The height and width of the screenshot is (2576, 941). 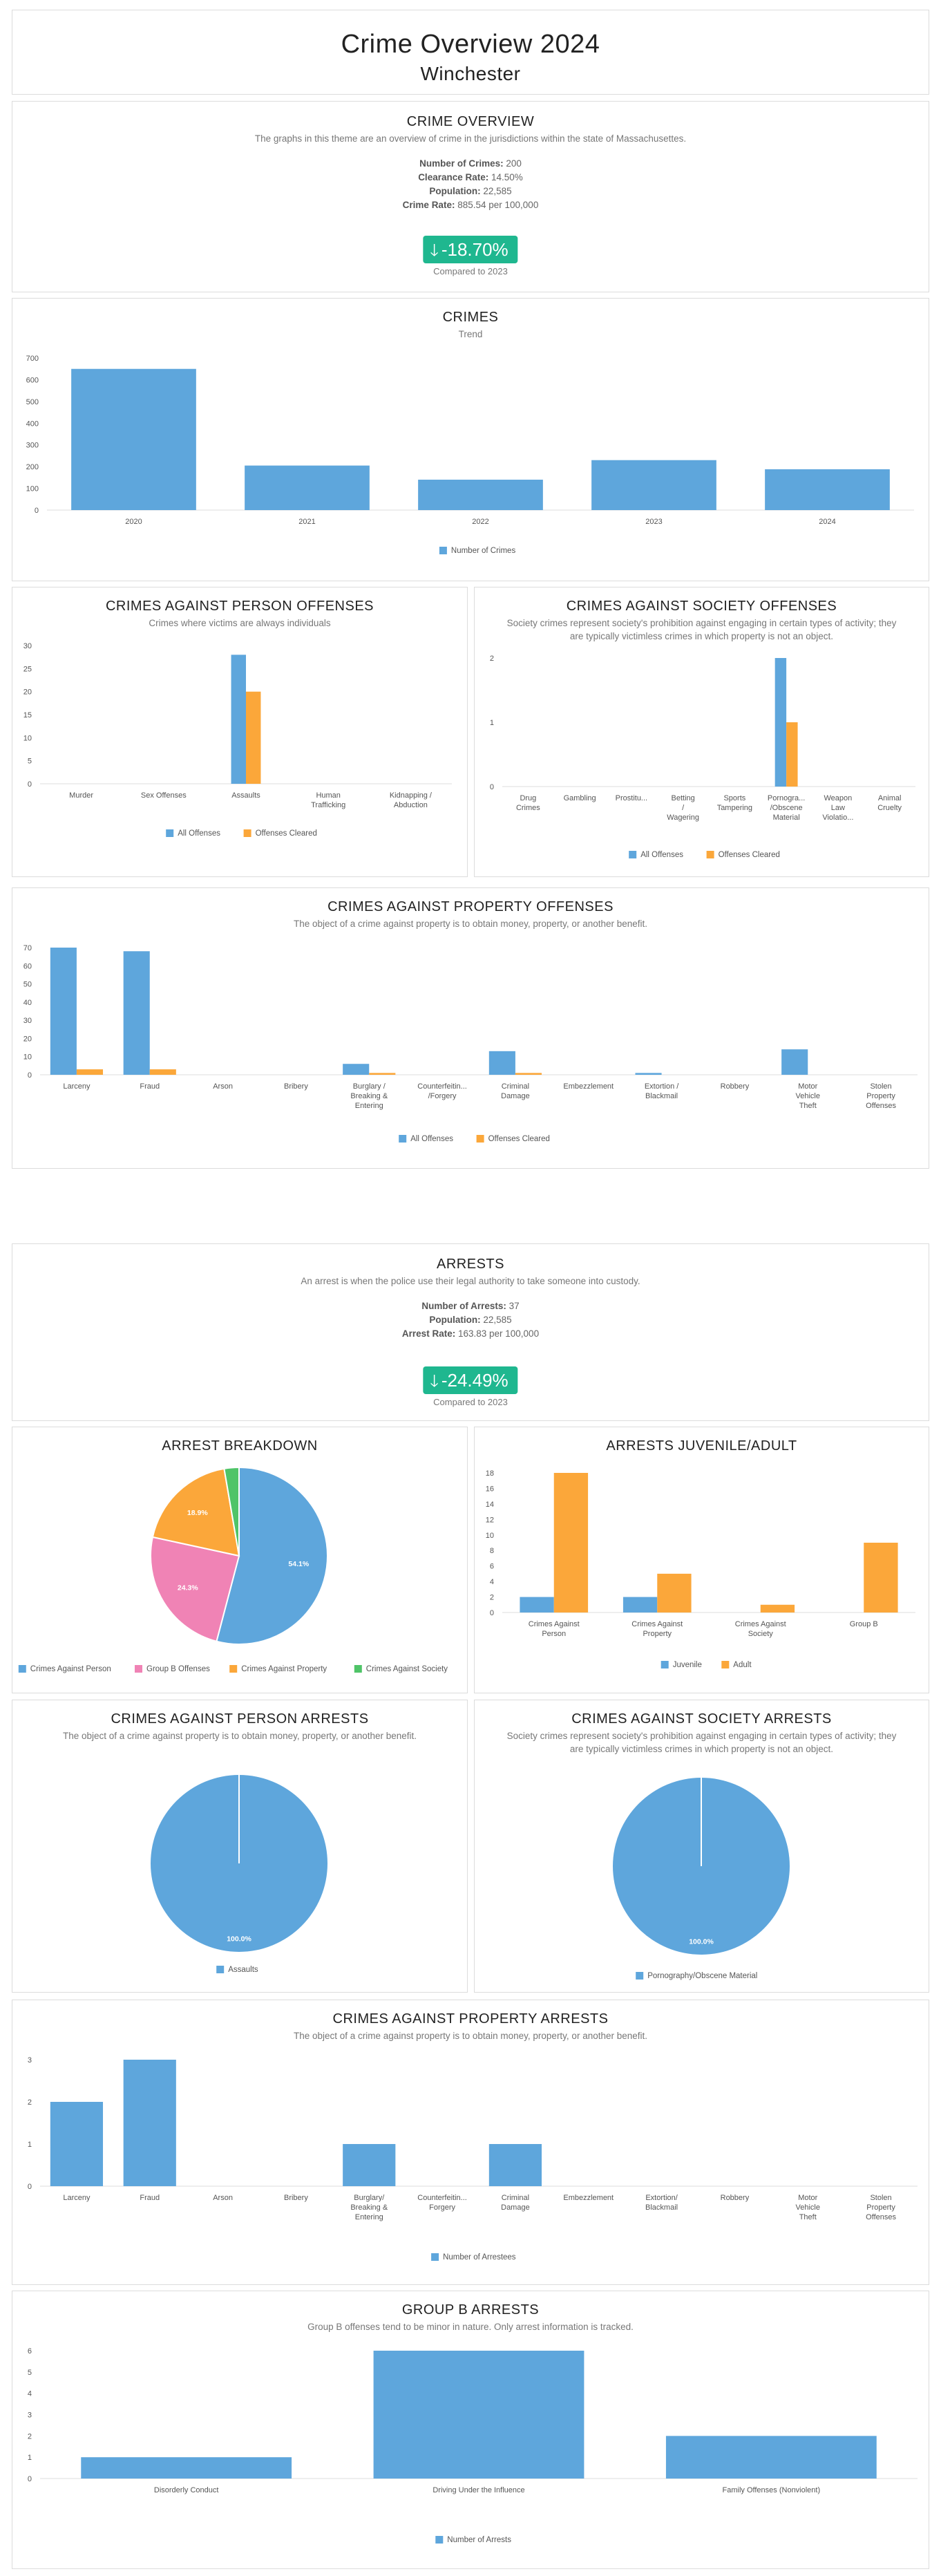 I want to click on person-arrests-title: CRIMES AGAINST PERSON ARRESTS, so click(x=240, y=1719).